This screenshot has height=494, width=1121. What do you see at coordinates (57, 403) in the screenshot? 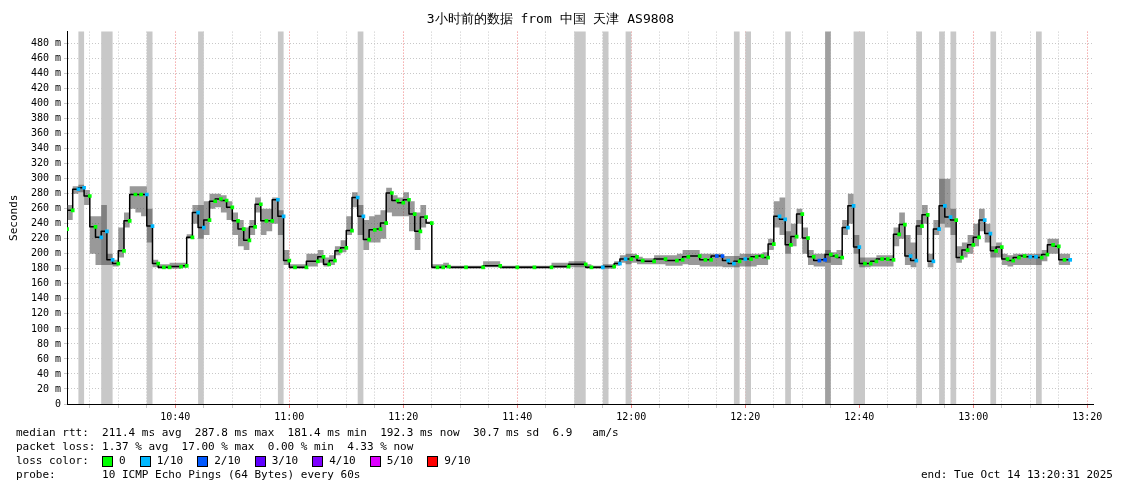
I see `y-tick-label: 0` at bounding box center [57, 403].